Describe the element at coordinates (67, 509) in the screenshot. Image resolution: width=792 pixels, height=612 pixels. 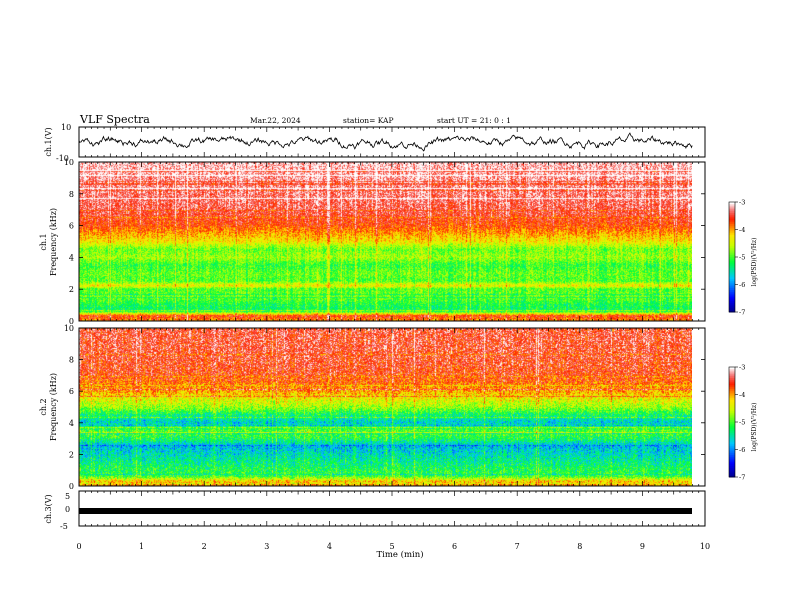
I see `ch3-ytick-mid: 0` at that location.